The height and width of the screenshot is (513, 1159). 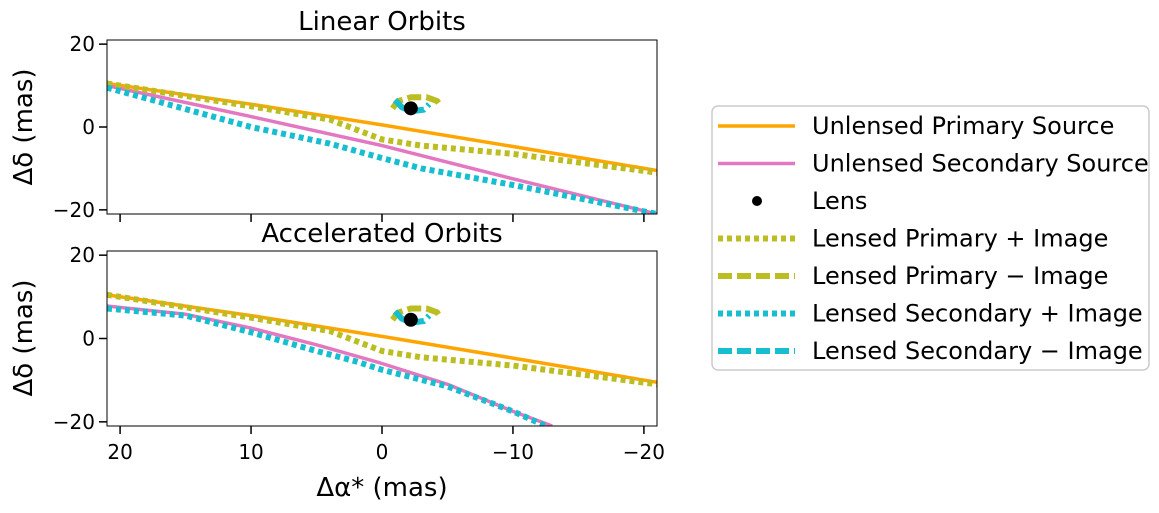 What do you see at coordinates (977, 351) in the screenshot?
I see `legend-label: Lensed Secondary − Image` at bounding box center [977, 351].